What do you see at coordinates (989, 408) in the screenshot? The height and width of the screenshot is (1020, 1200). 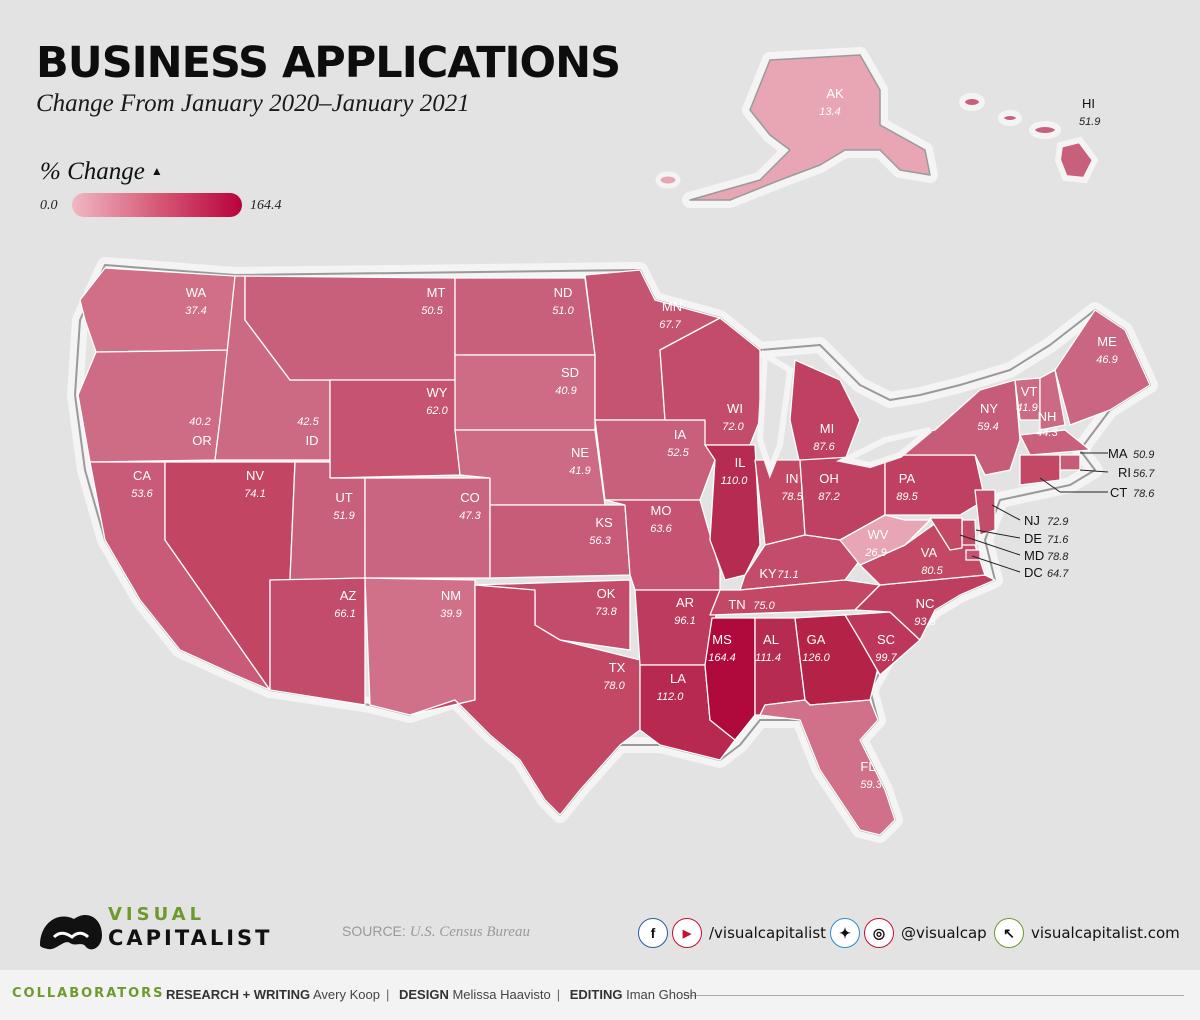 I see `label-NY: NY` at bounding box center [989, 408].